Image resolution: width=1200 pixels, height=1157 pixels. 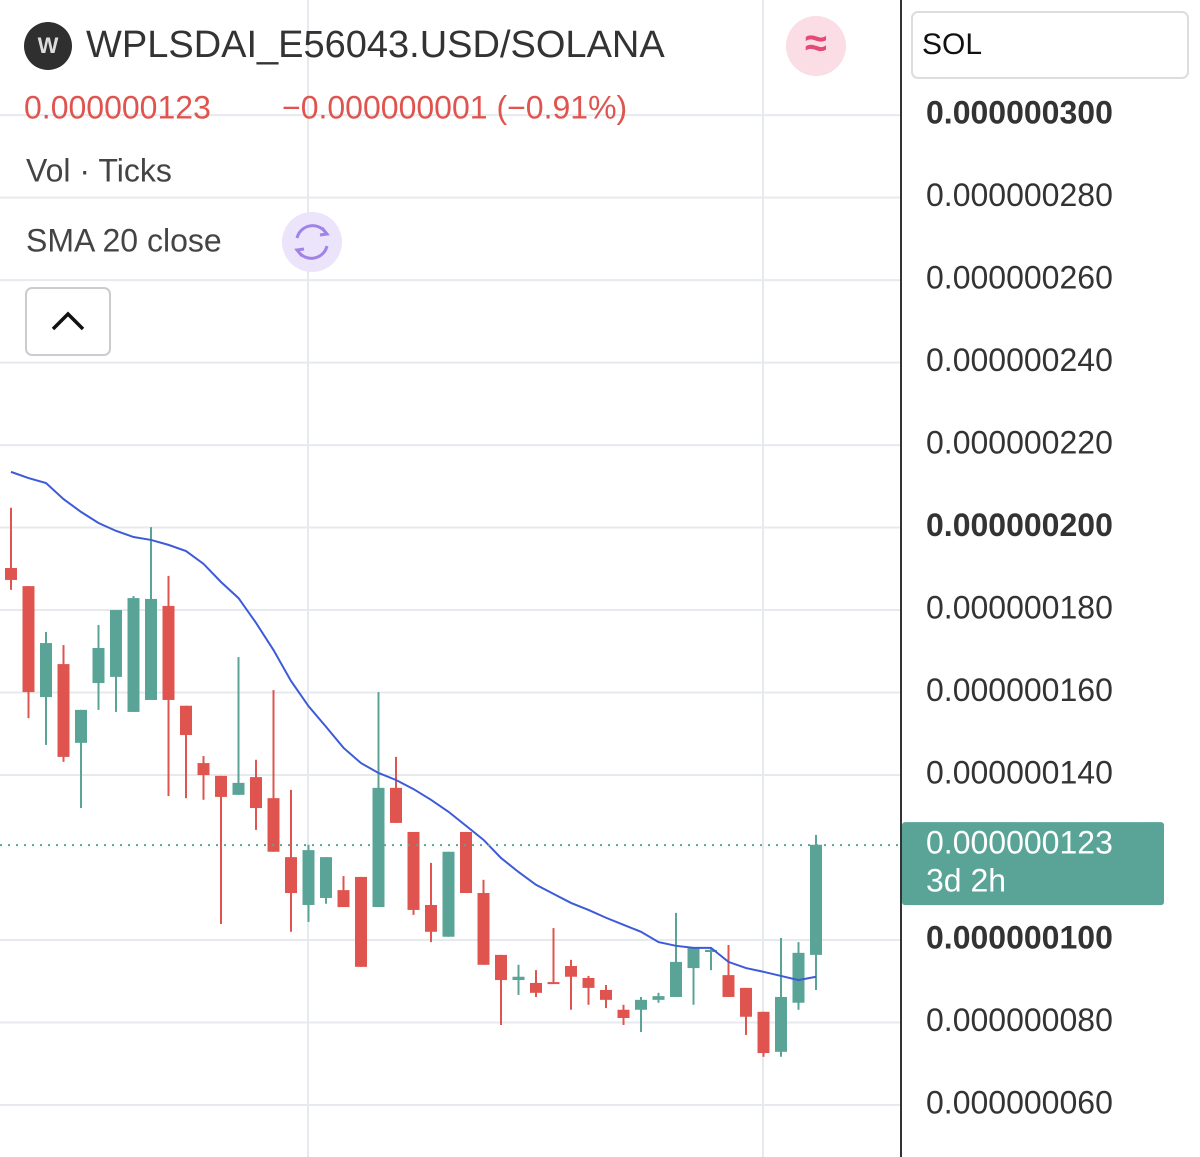 I want to click on y-tick-label: 0.000000220, so click(x=1019, y=443).